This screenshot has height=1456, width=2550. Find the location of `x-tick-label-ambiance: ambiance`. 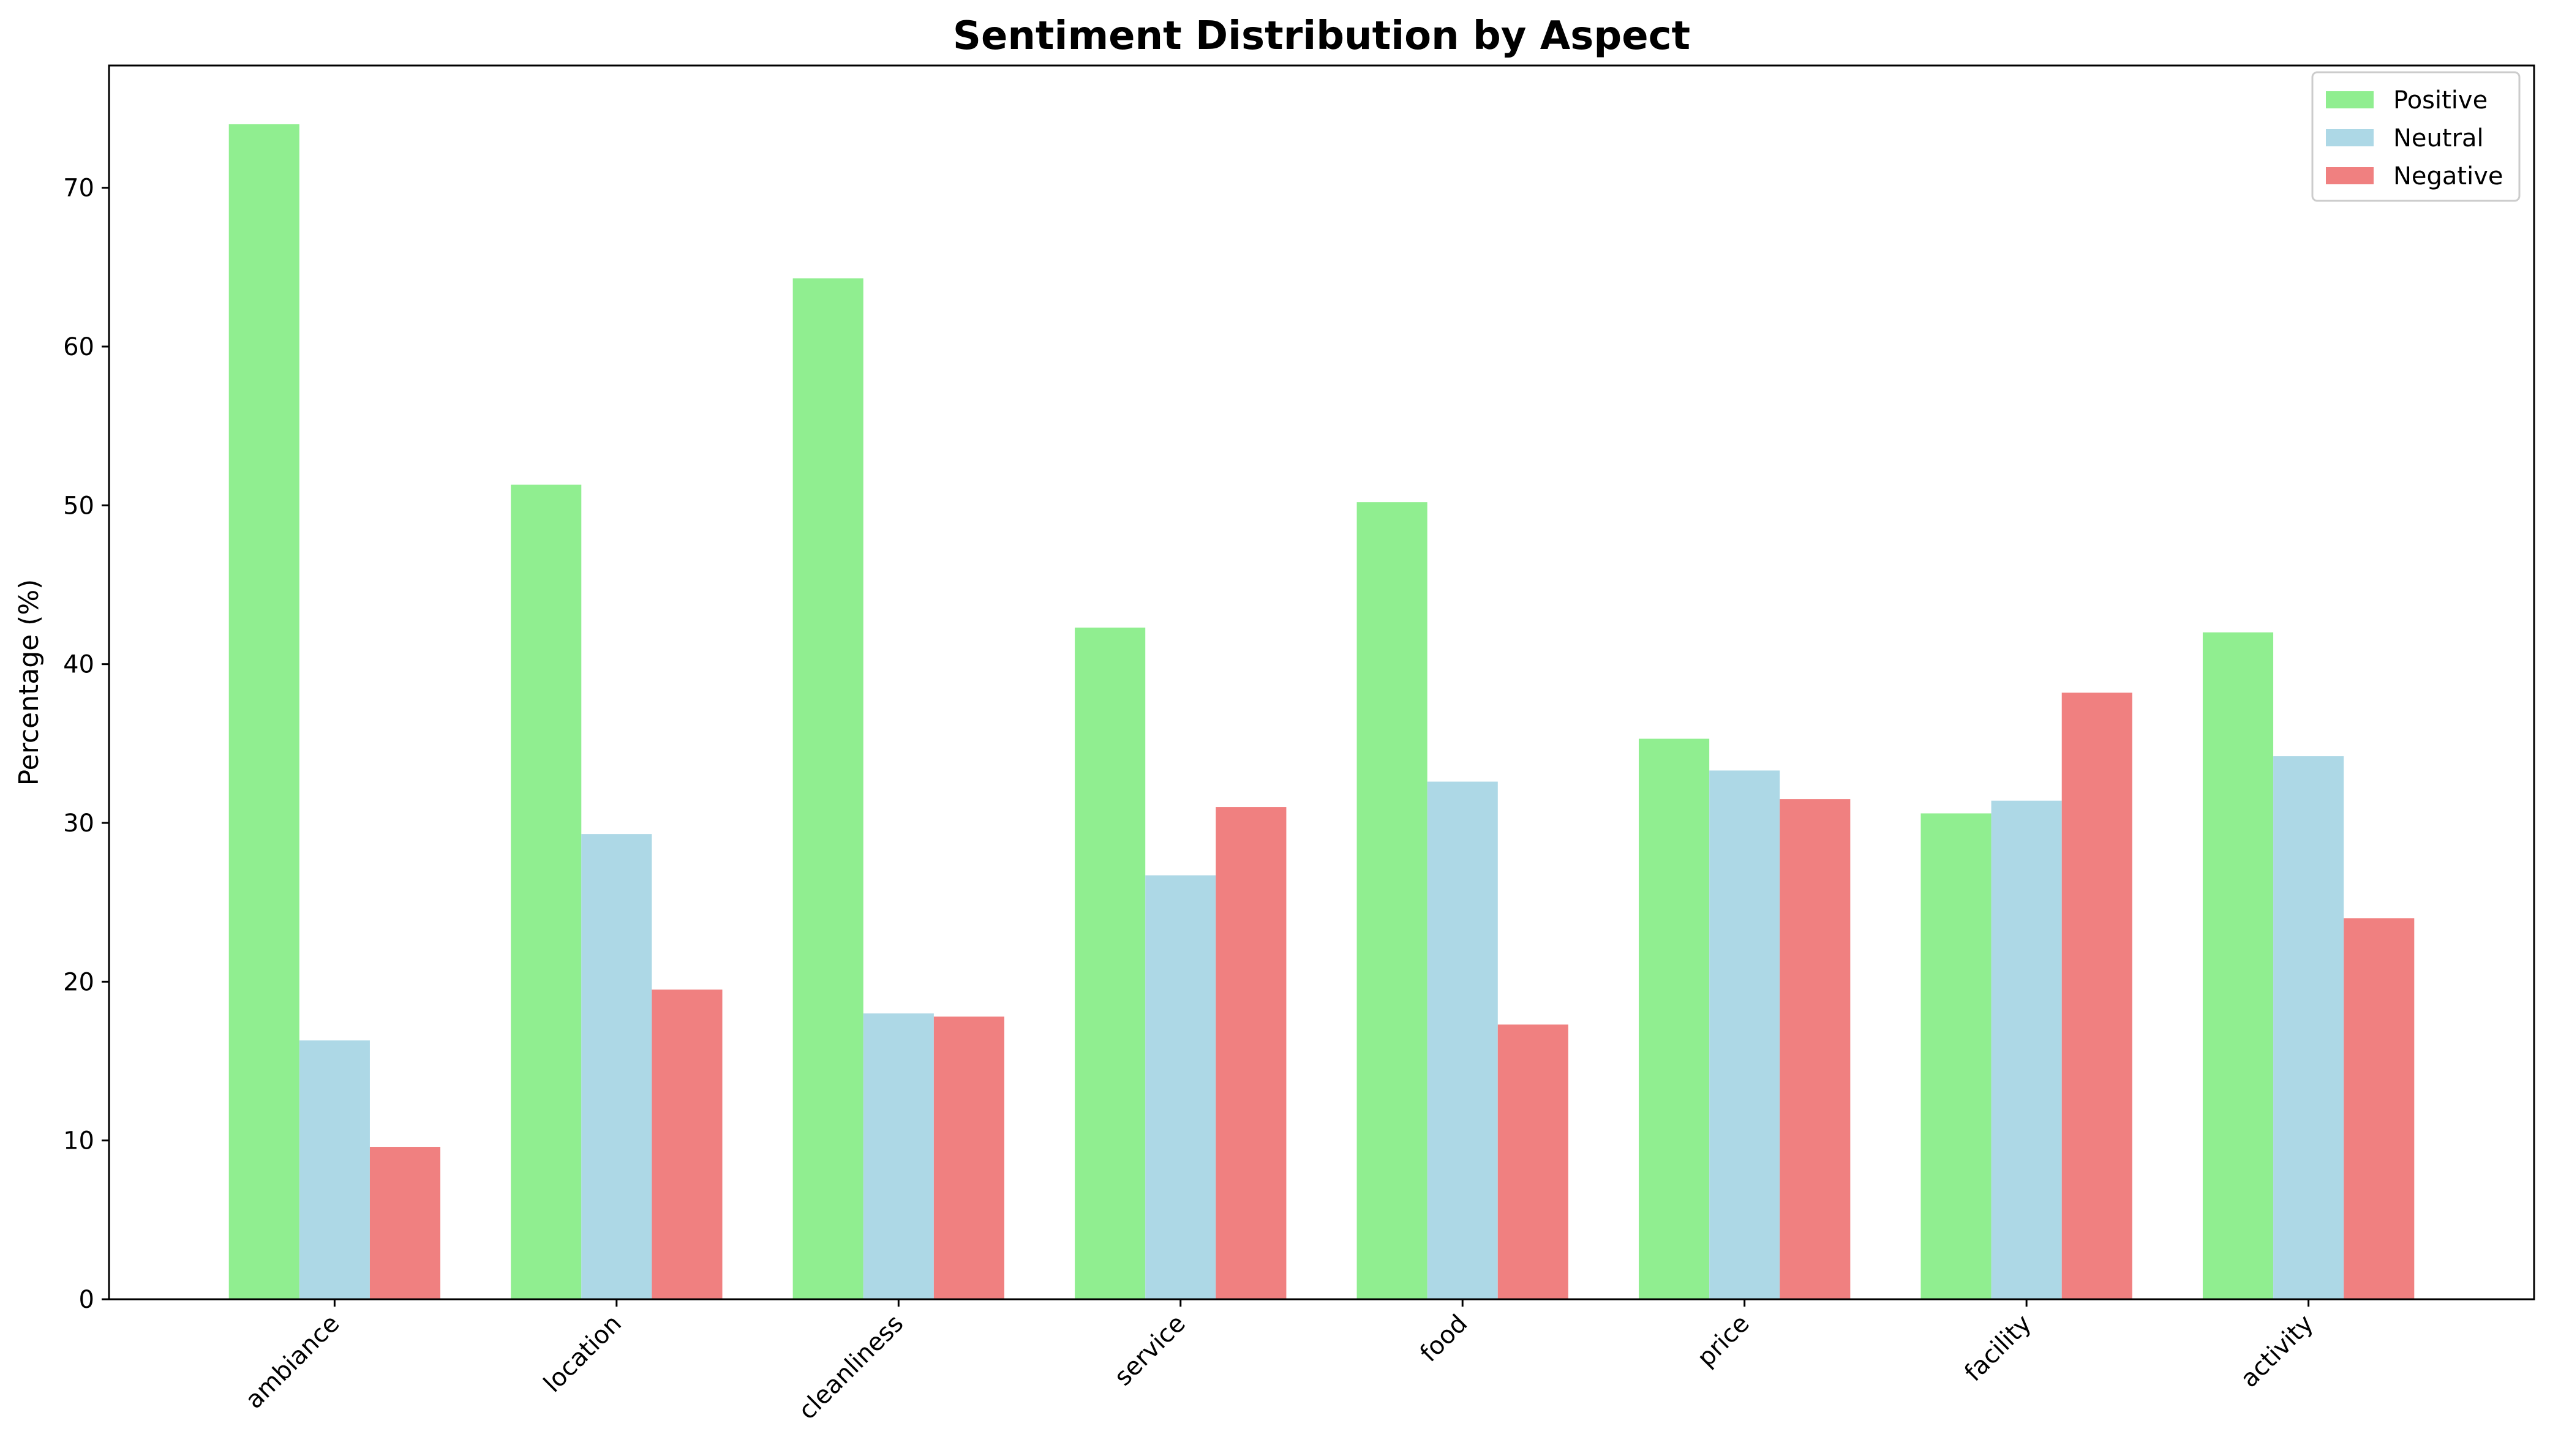

x-tick-label-ambiance: ambiance is located at coordinates (292, 1362).